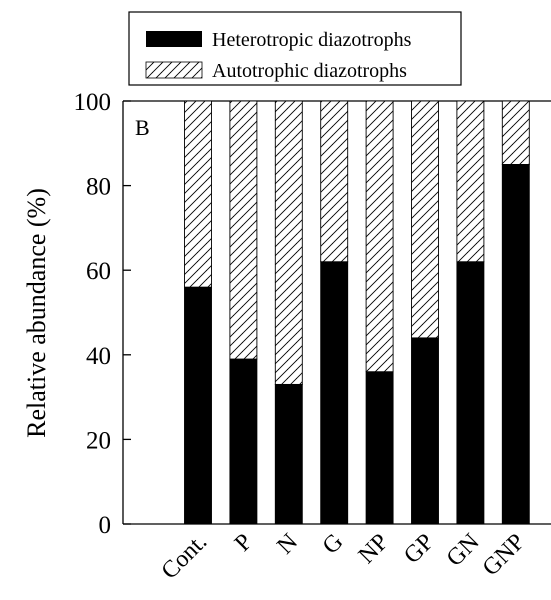  Describe the element at coordinates (98, 356) in the screenshot. I see `y-tick-label: 40` at that location.